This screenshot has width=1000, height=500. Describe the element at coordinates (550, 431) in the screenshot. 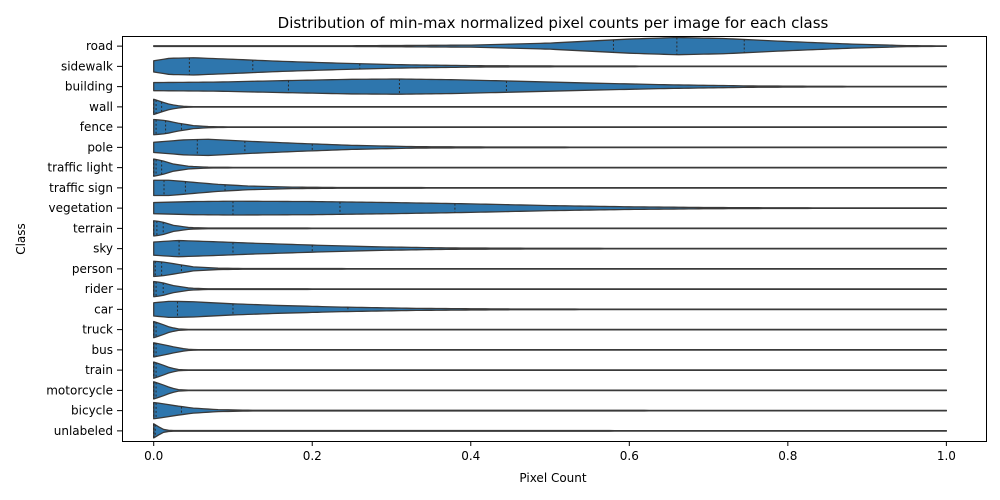

I see `violin-unlabeled` at that location.